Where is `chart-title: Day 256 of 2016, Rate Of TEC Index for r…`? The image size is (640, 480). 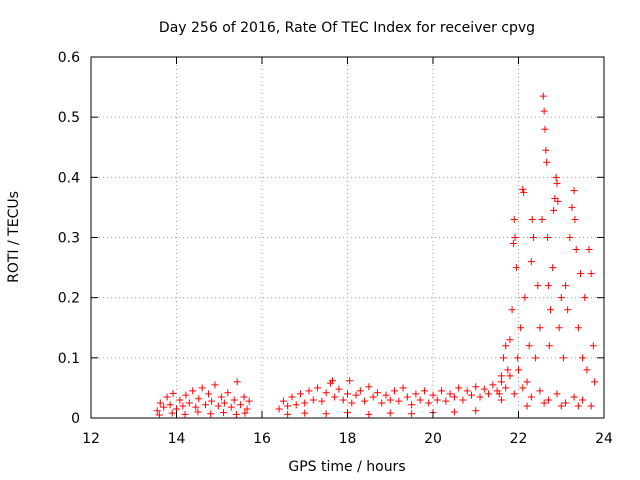
chart-title: Day 256 of 2016, Rate Of TEC Index for r… is located at coordinates (347, 28).